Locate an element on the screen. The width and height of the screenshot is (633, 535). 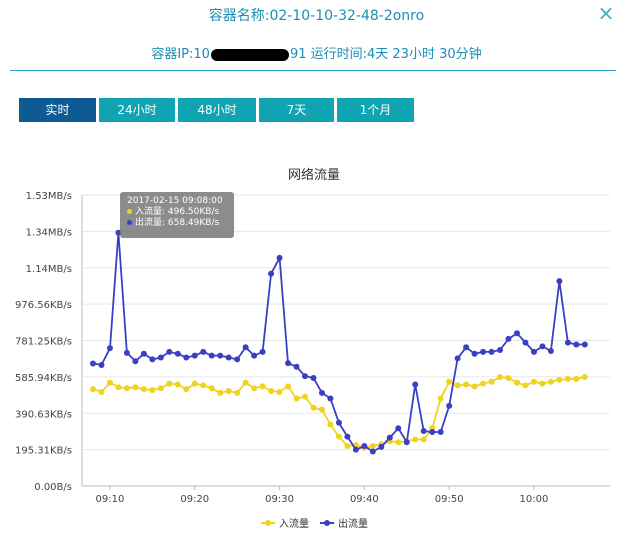
legend-label: 入流量 is located at coordinates (294, 523).